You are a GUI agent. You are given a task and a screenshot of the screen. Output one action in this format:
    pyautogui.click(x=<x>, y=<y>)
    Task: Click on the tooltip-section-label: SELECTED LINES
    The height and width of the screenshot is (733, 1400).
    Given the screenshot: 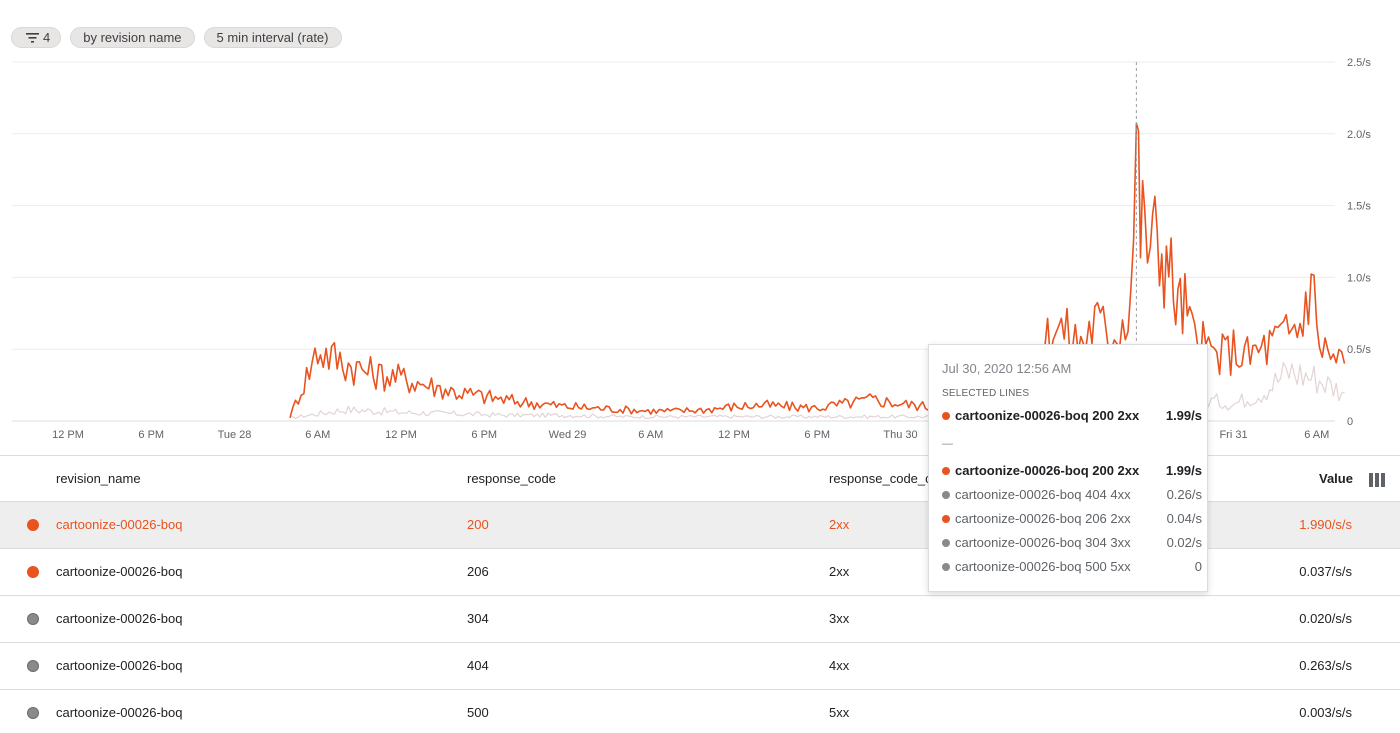 What is the action you would take?
    pyautogui.click(x=986, y=393)
    